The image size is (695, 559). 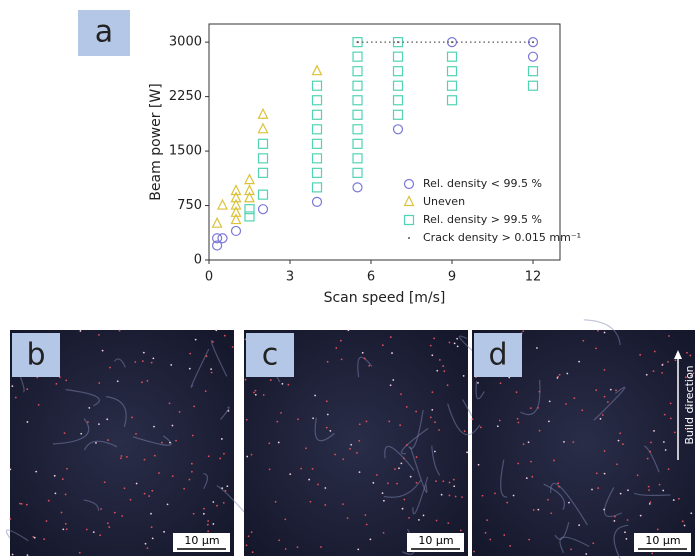 I want to click on circle-marker, so click(x=533, y=56).